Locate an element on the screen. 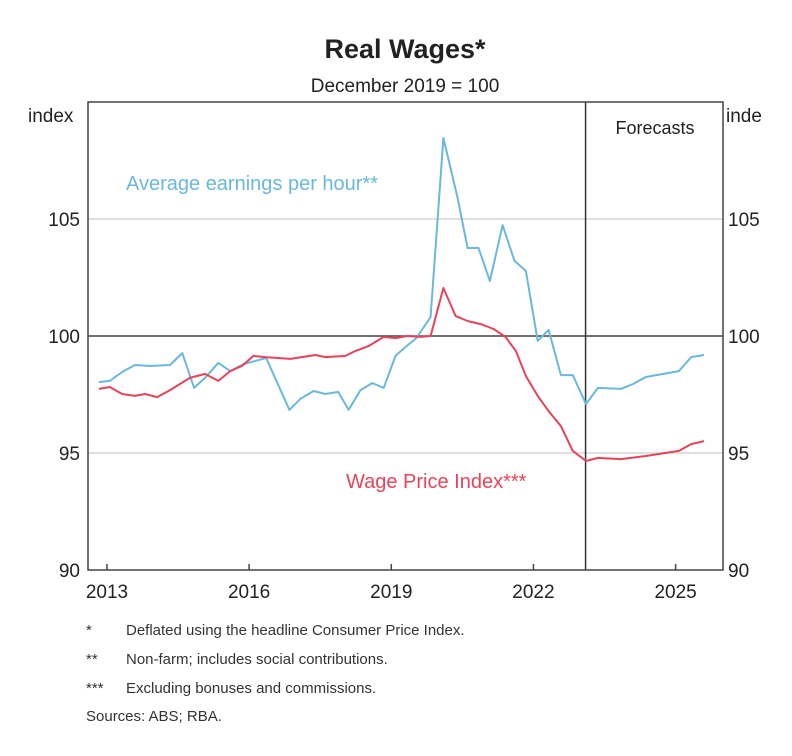 This screenshot has height=756, width=792. footnote-text: Non-farm; includes social contributions. is located at coordinates (257, 659).